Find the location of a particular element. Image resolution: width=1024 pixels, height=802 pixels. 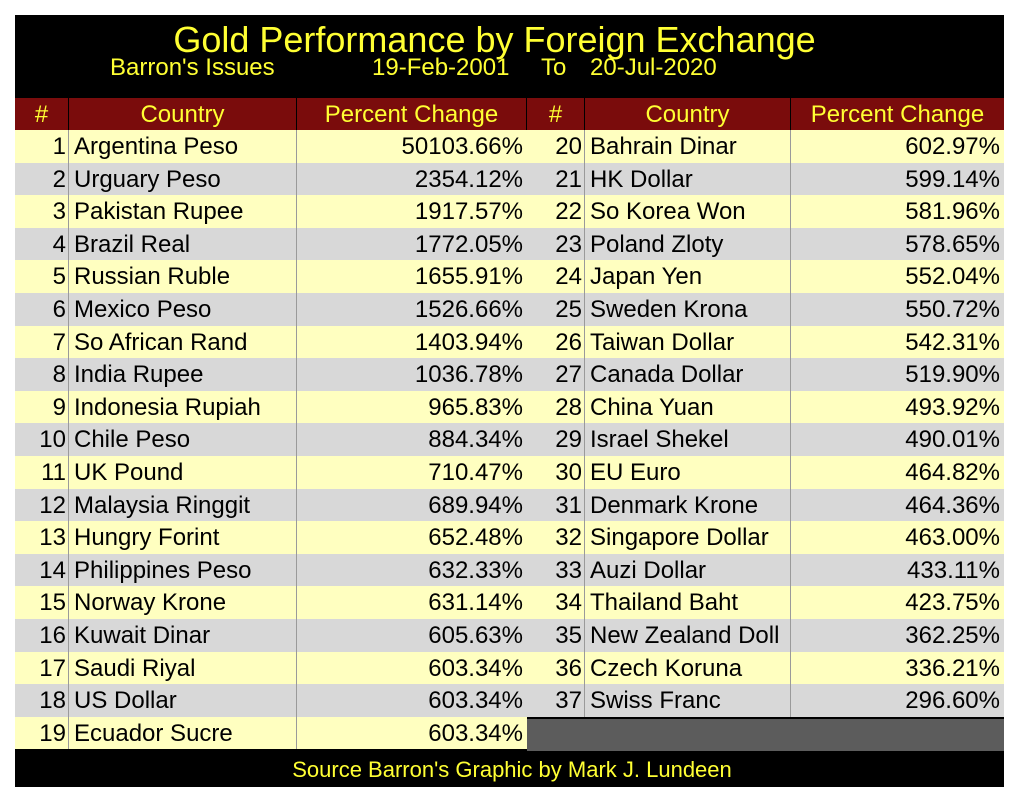

rank-cell: 7 is located at coordinates (42, 342).